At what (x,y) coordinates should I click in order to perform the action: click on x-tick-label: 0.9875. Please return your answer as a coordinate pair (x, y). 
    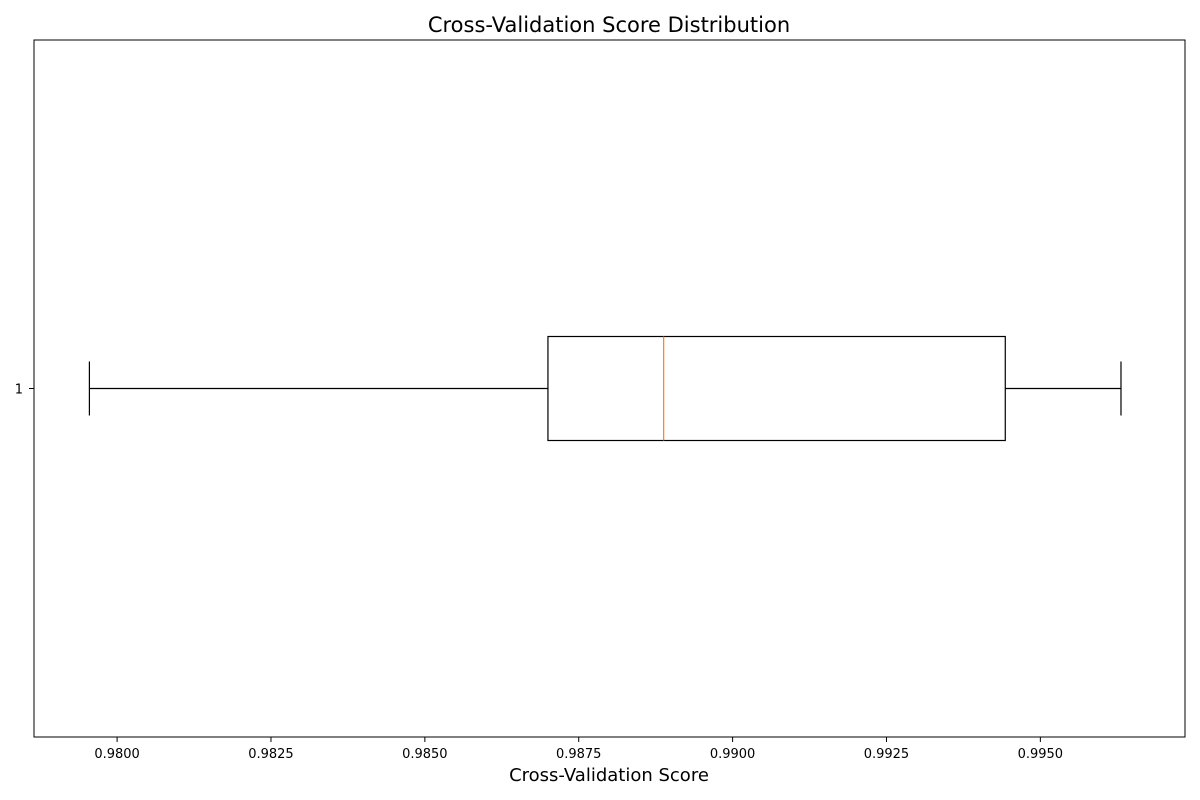
    Looking at the image, I should click on (579, 754).